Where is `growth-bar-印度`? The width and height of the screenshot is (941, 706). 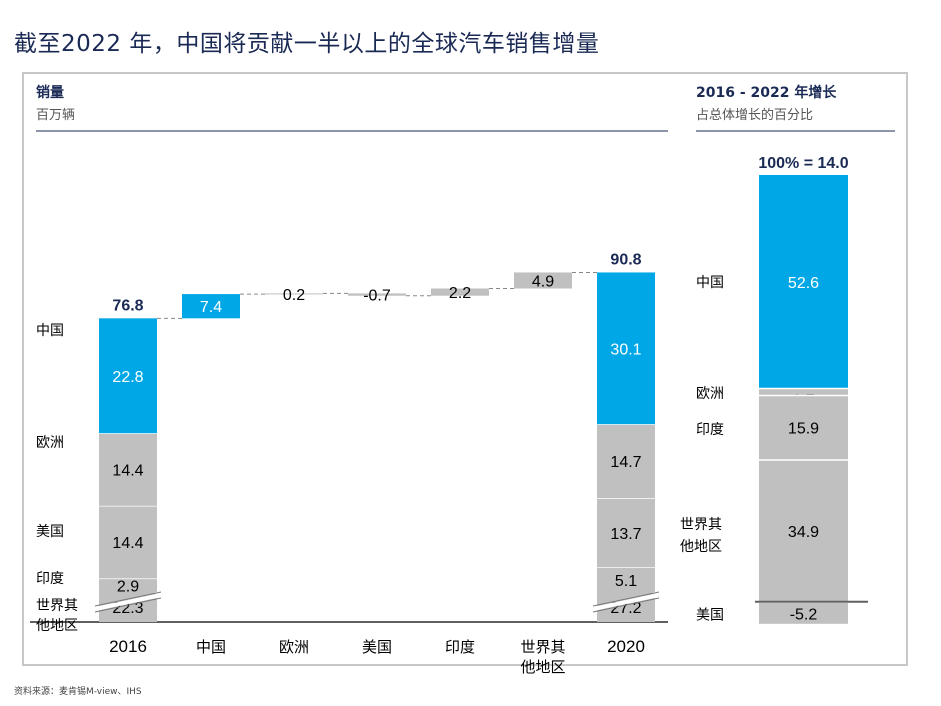 growth-bar-印度 is located at coordinates (803, 428).